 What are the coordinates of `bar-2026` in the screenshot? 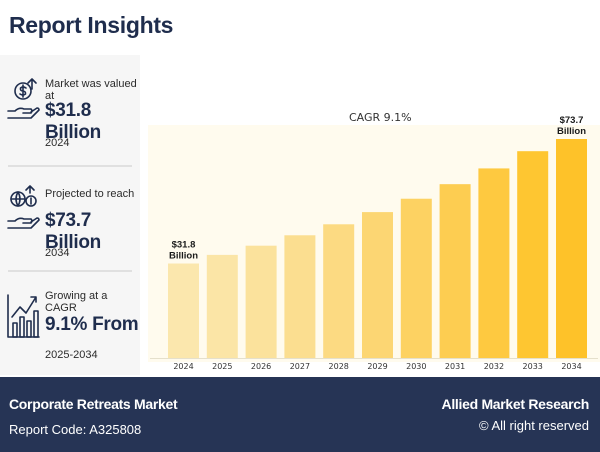 It's located at (261, 301).